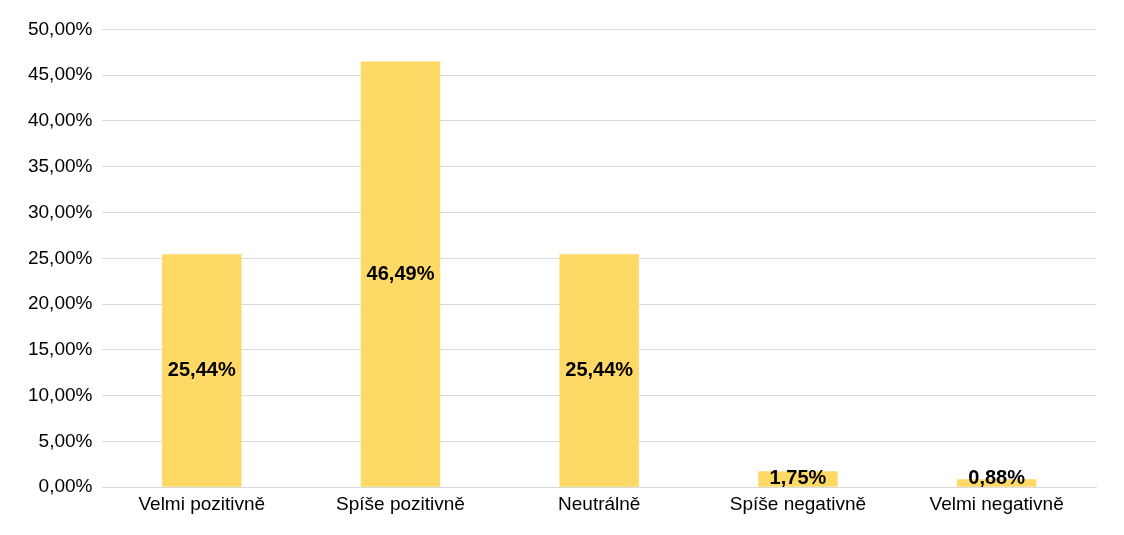  Describe the element at coordinates (60, 349) in the screenshot. I see `y-tick-label: 15,00%` at that location.